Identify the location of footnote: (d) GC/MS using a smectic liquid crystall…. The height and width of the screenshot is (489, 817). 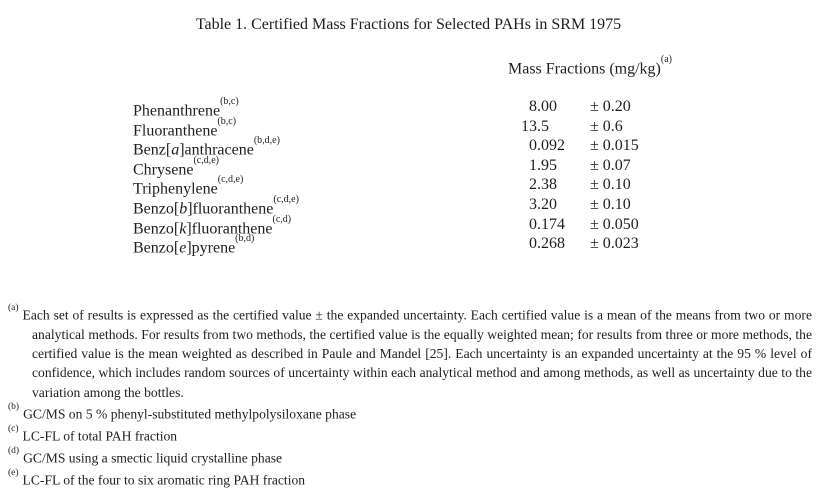
(410, 457).